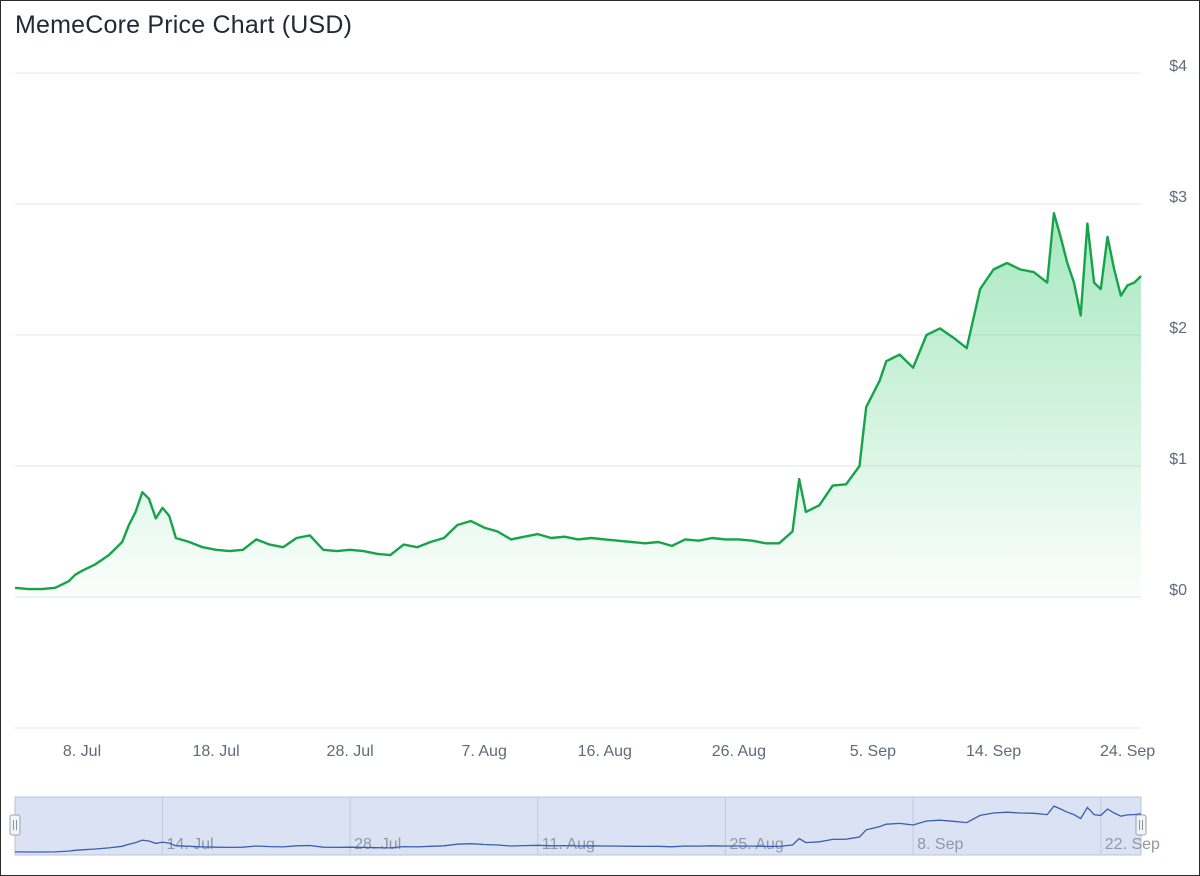 This screenshot has width=1200, height=876. Describe the element at coordinates (578, 829) in the screenshot. I see `navigator-line` at that location.